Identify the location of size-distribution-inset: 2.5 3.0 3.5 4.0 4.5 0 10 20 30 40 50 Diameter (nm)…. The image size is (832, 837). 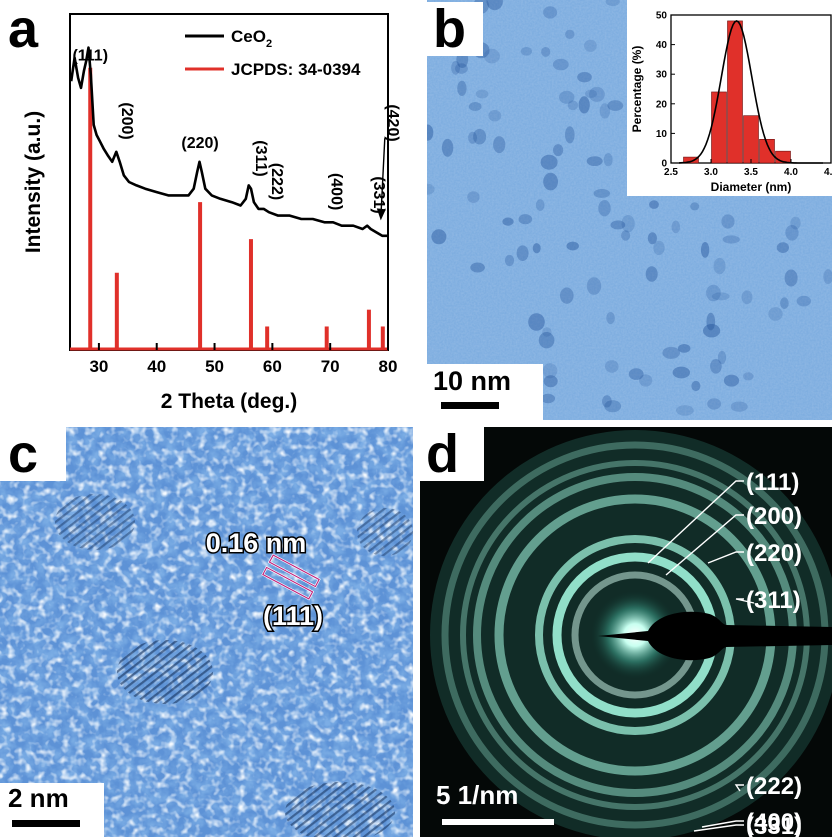
(729, 98).